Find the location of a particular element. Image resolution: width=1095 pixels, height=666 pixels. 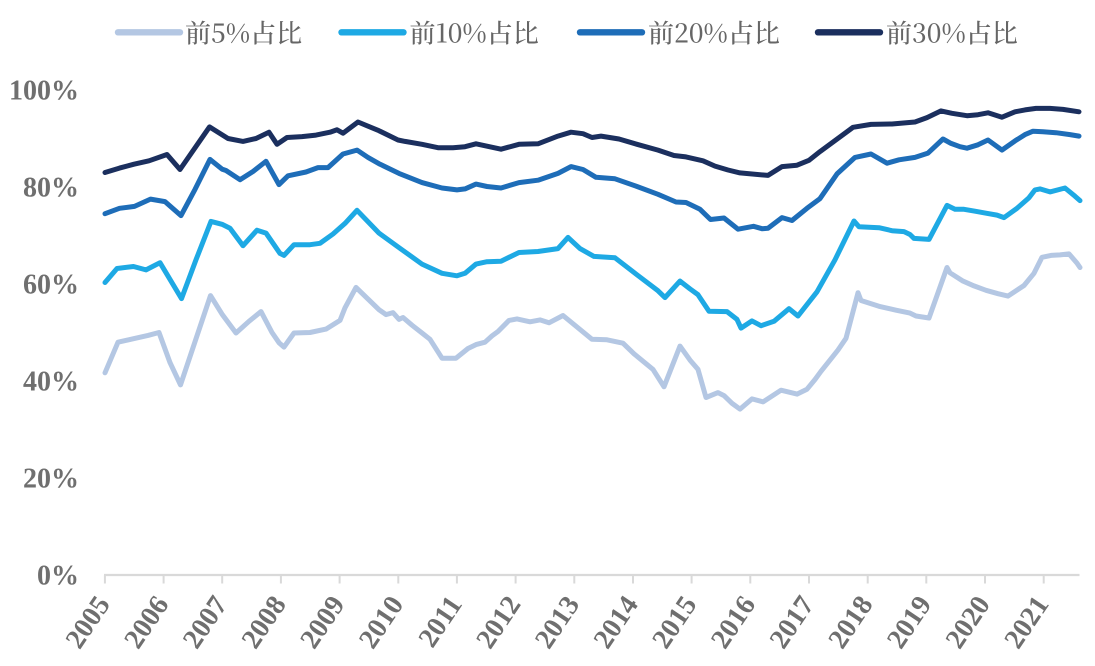

svg-text: 2013 is located at coordinates (557, 623).